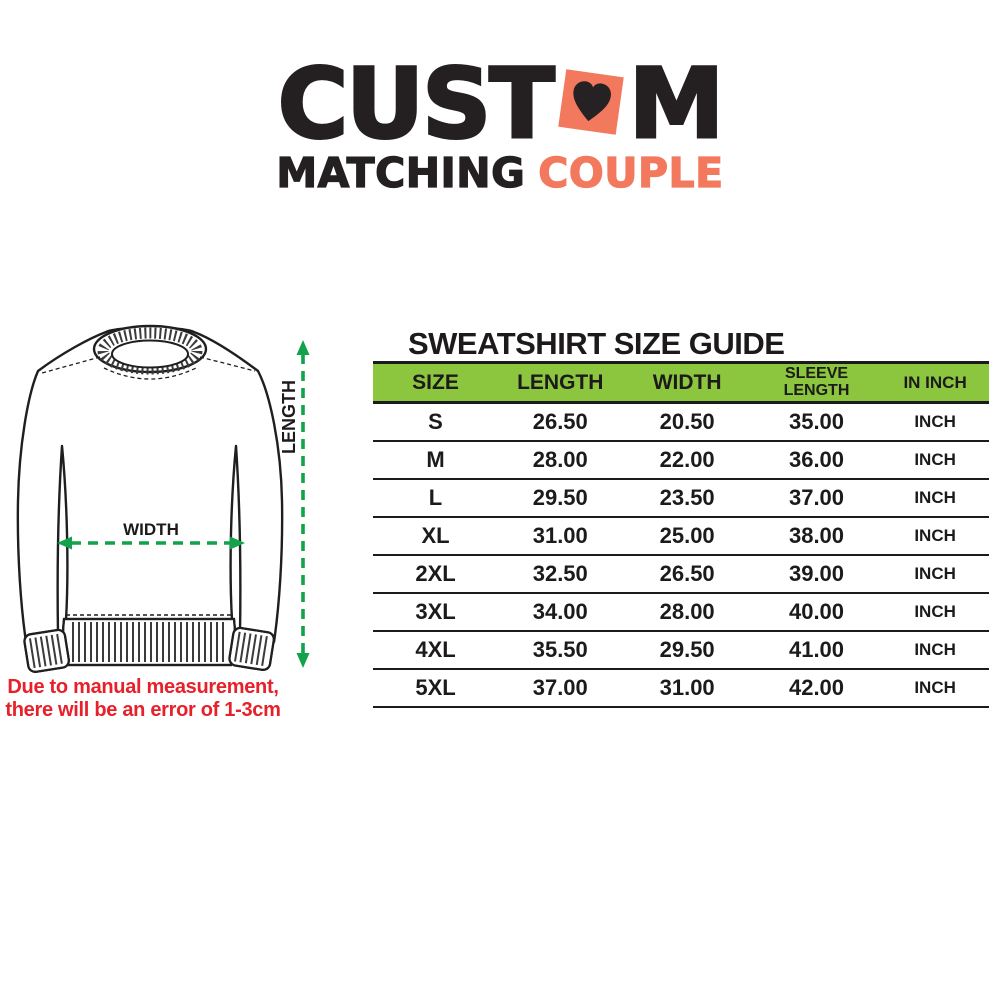  I want to click on cell-size: 2XL, so click(435, 573).